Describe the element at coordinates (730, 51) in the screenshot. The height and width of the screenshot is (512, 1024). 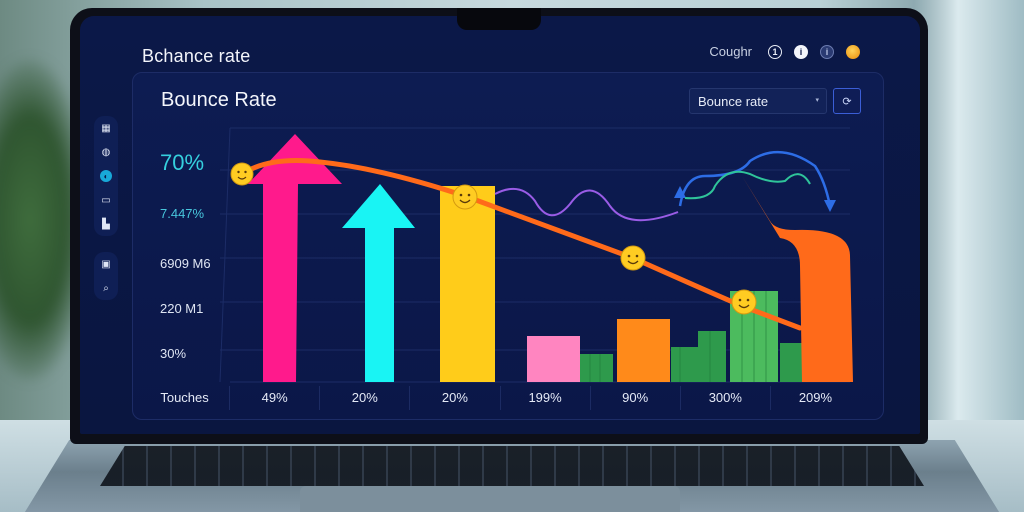
I see `user-name: Coughr` at that location.